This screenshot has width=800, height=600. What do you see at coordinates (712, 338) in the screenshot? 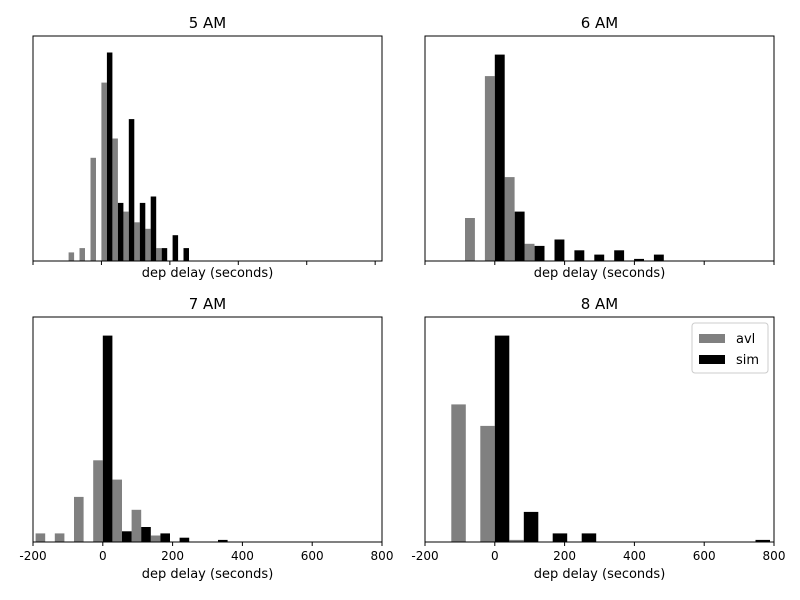
I see `legend-swatch-avl` at bounding box center [712, 338].